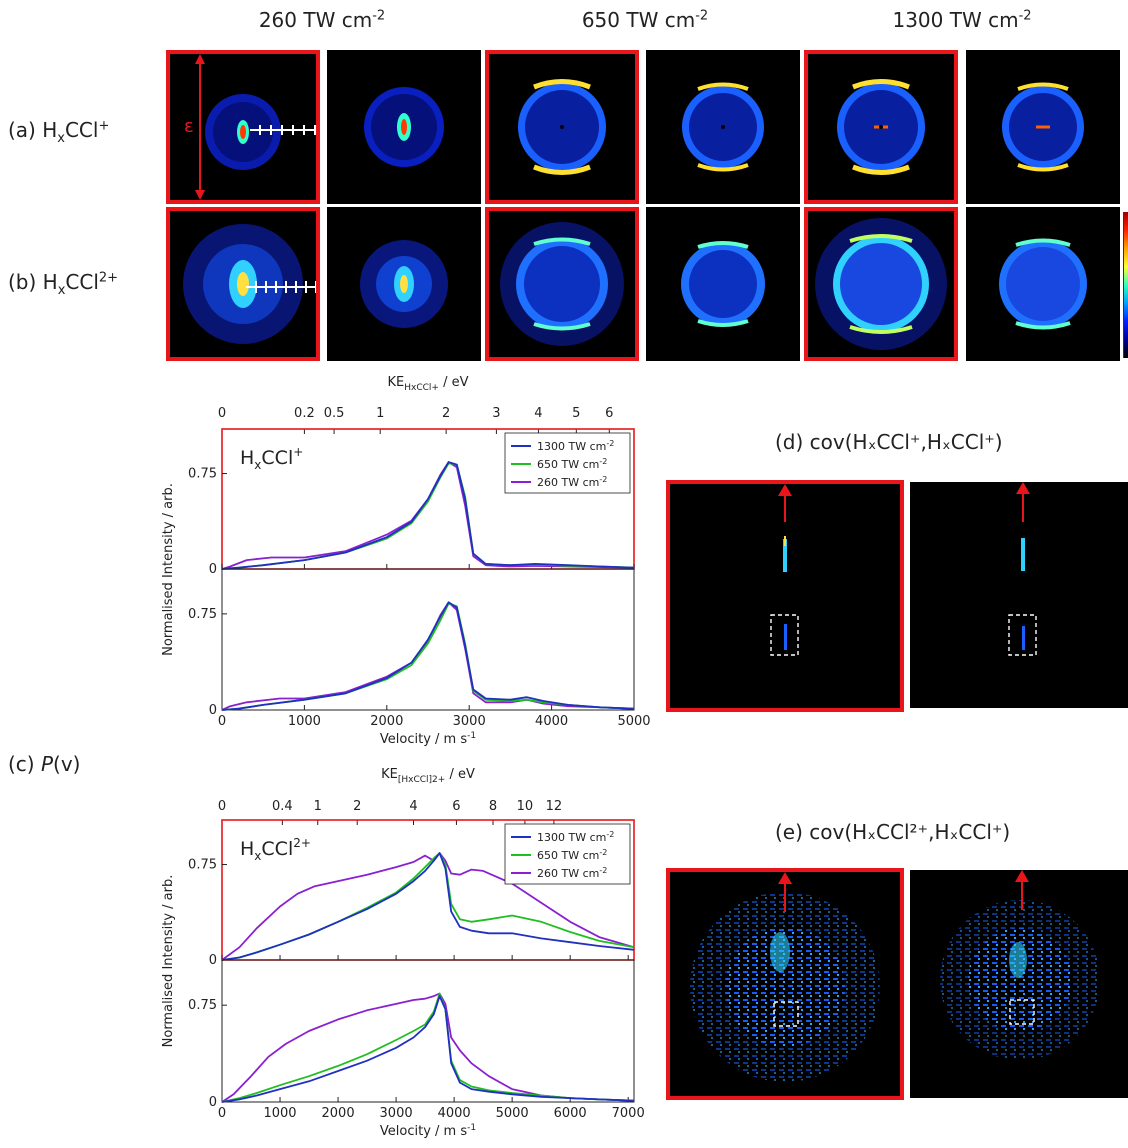 The width and height of the screenshot is (1128, 1148). I want to click on inset-label: HxCCl+, so click(271, 458).